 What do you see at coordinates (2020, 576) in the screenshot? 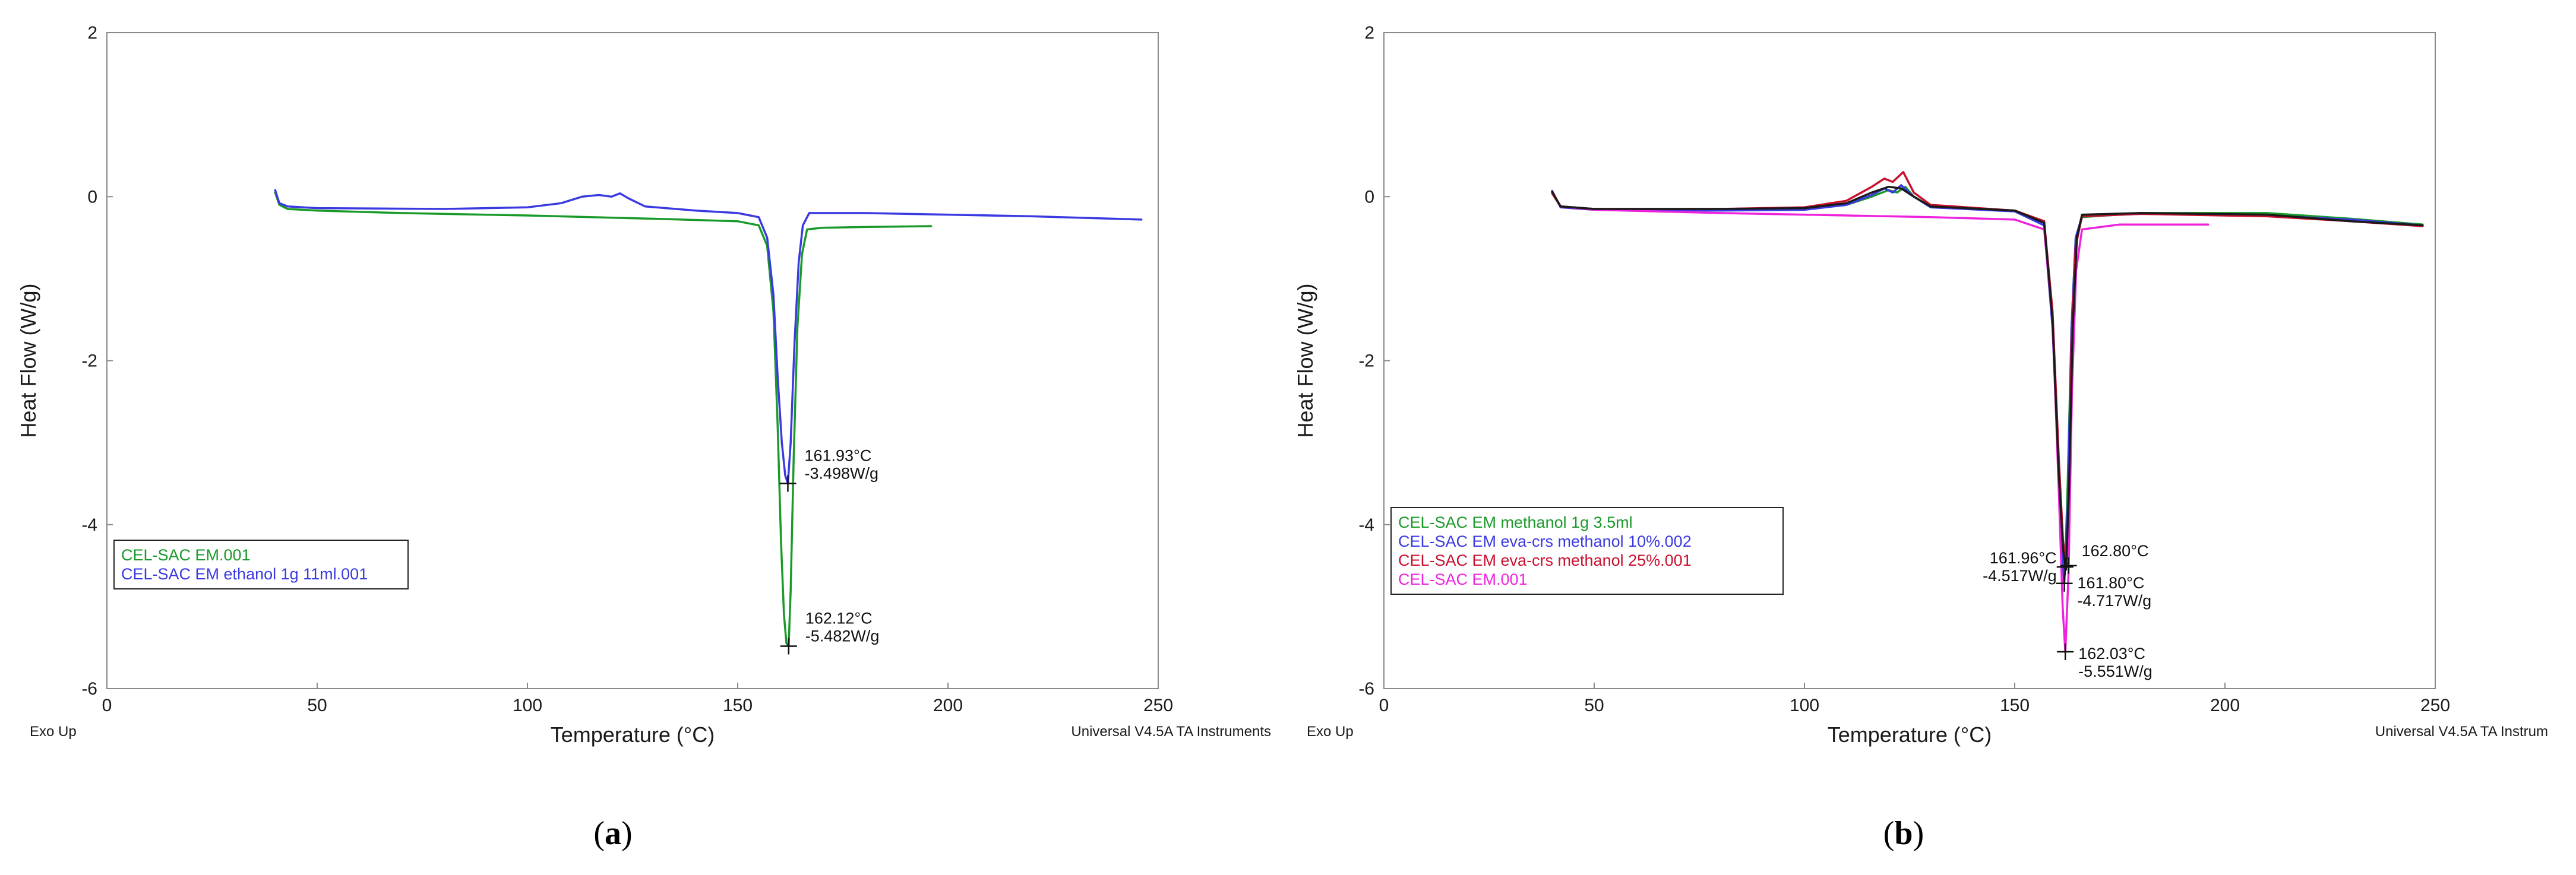
I see `peak-annotation-text: -4.517W/g` at bounding box center [2020, 576].